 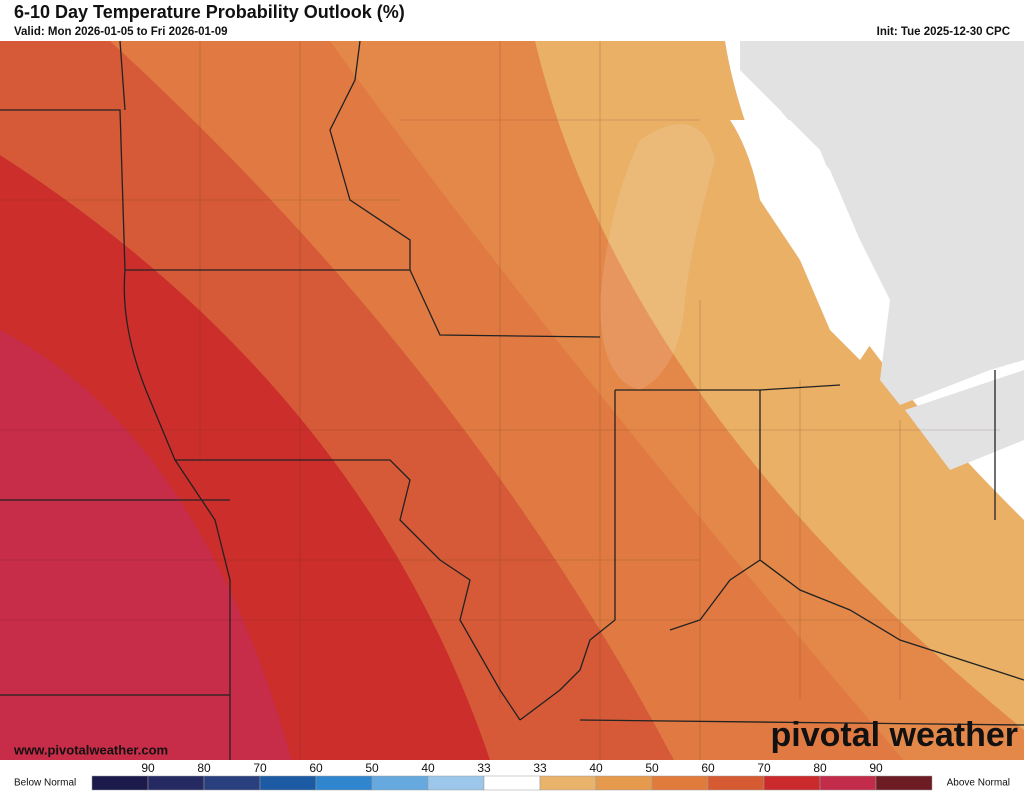 What do you see at coordinates (657, 257) in the screenshot?
I see `lake-michigan` at bounding box center [657, 257].